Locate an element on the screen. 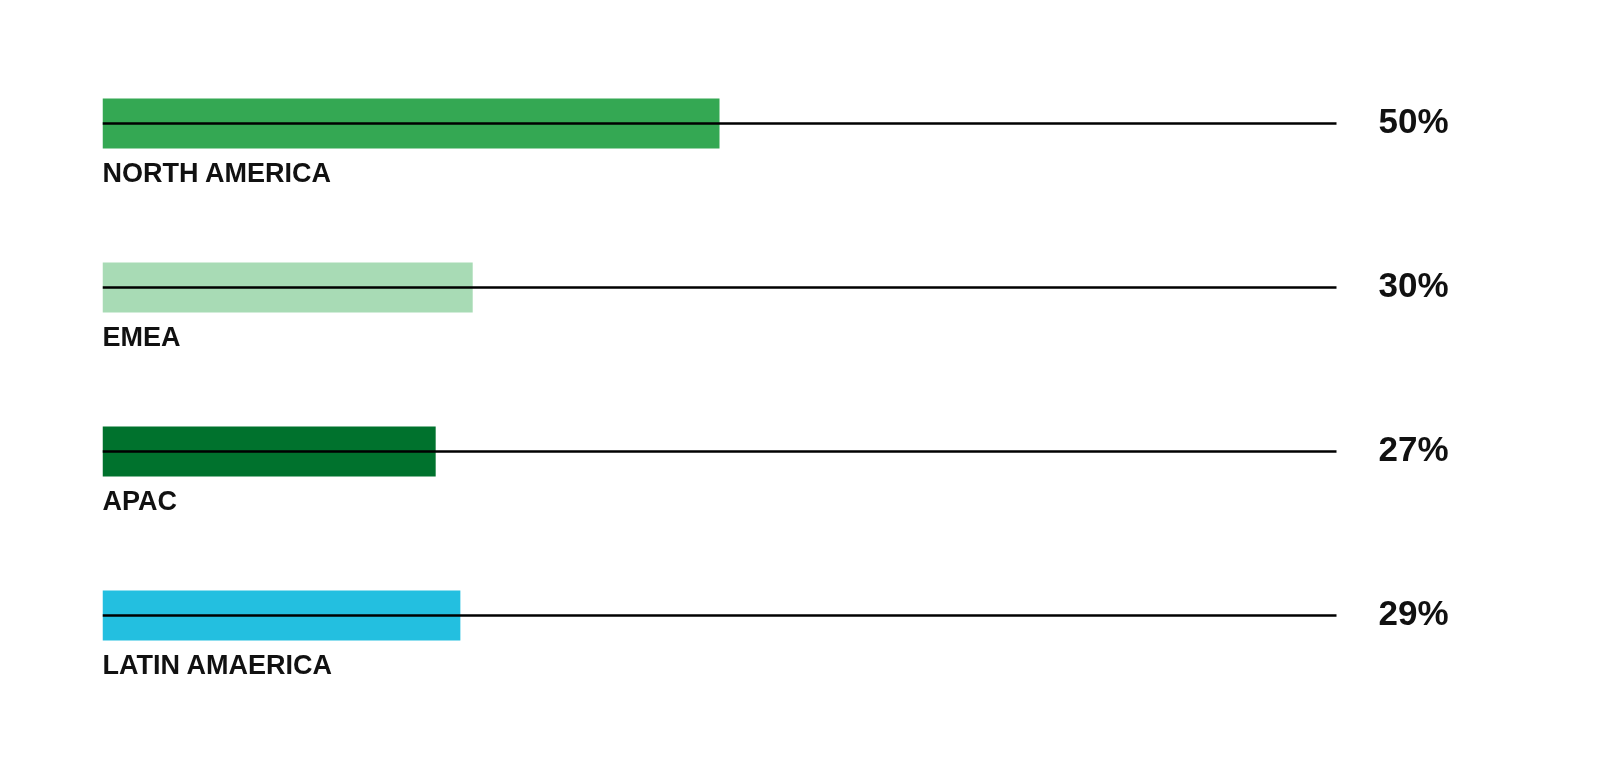  y-tick-label: APAC is located at coordinates (140, 500).